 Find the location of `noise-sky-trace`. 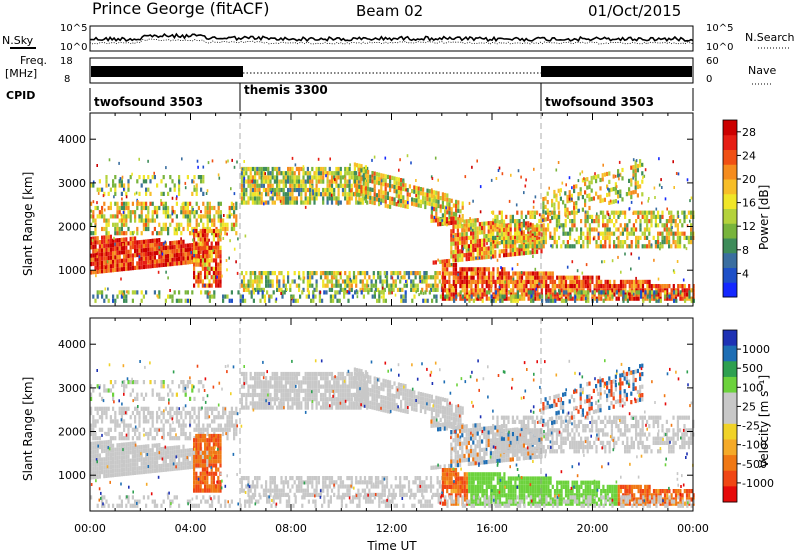

noise-sky-trace is located at coordinates (391, 37).